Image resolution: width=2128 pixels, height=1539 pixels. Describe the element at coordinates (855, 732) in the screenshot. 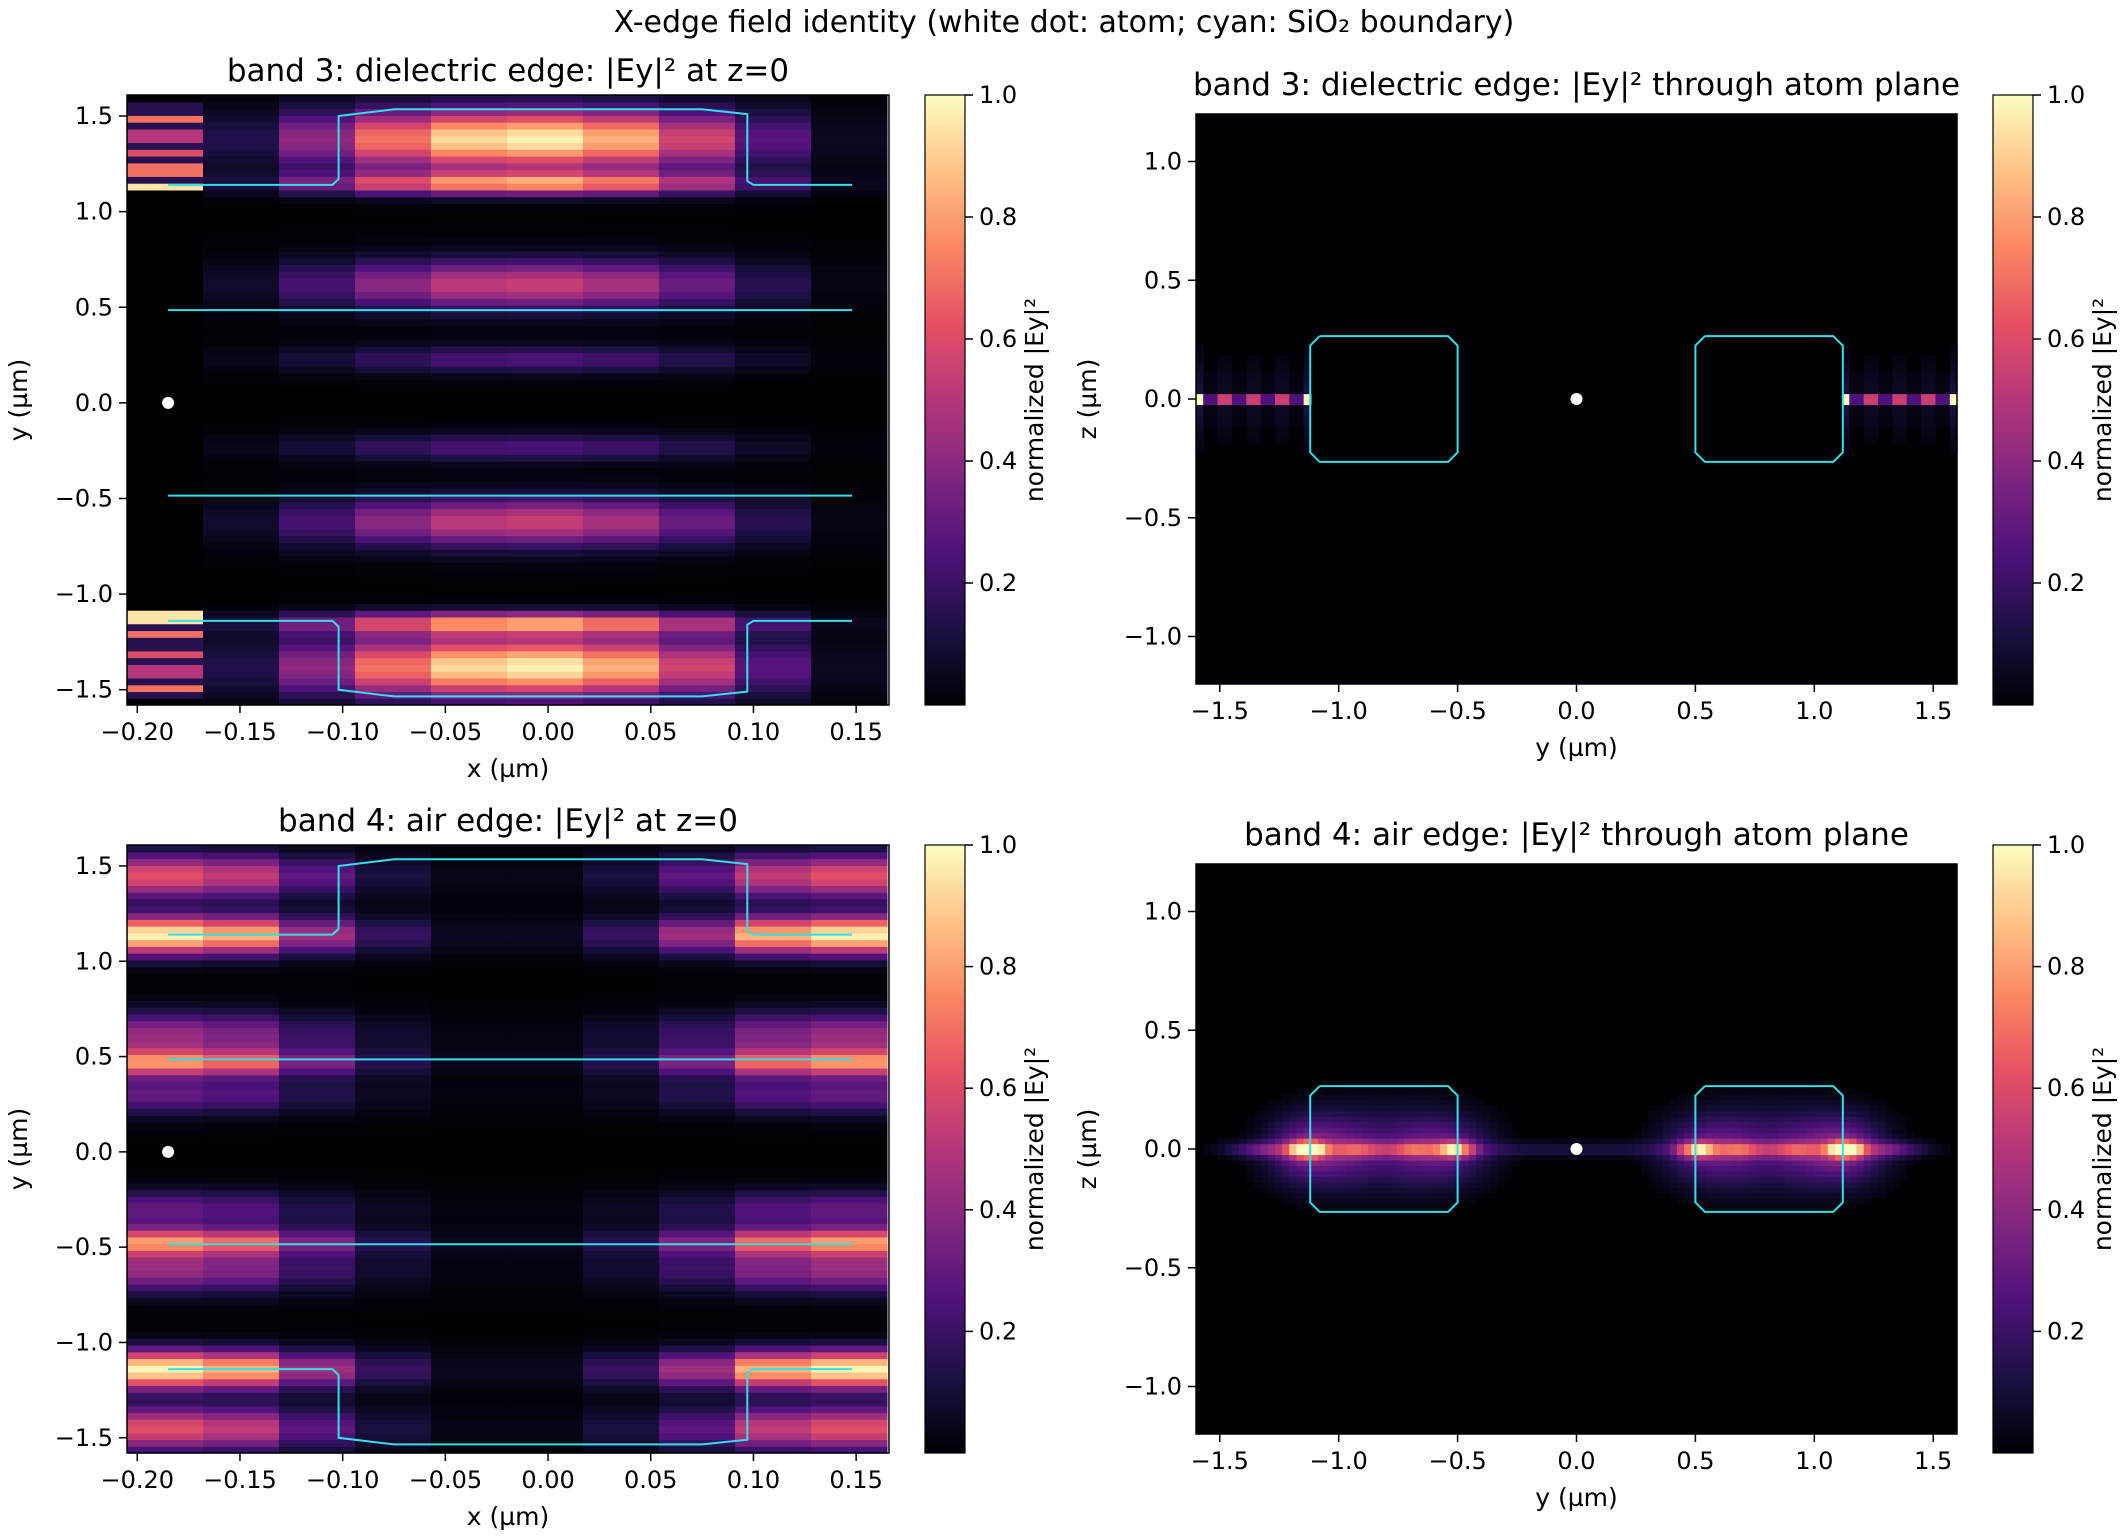

I see `x-tick-label: 0.15` at that location.